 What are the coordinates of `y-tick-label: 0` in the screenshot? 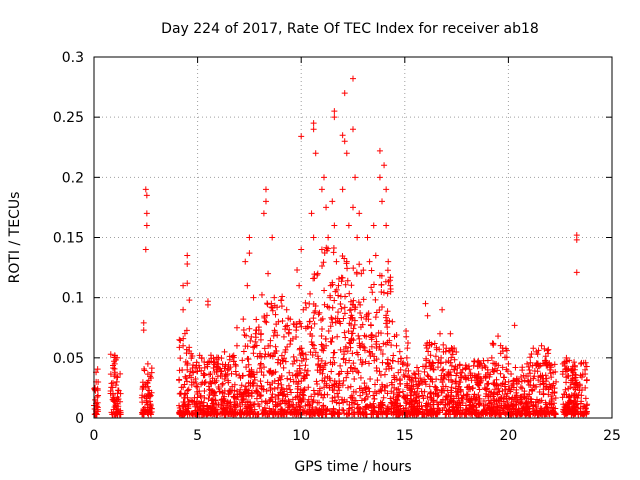 It's located at (79, 419).